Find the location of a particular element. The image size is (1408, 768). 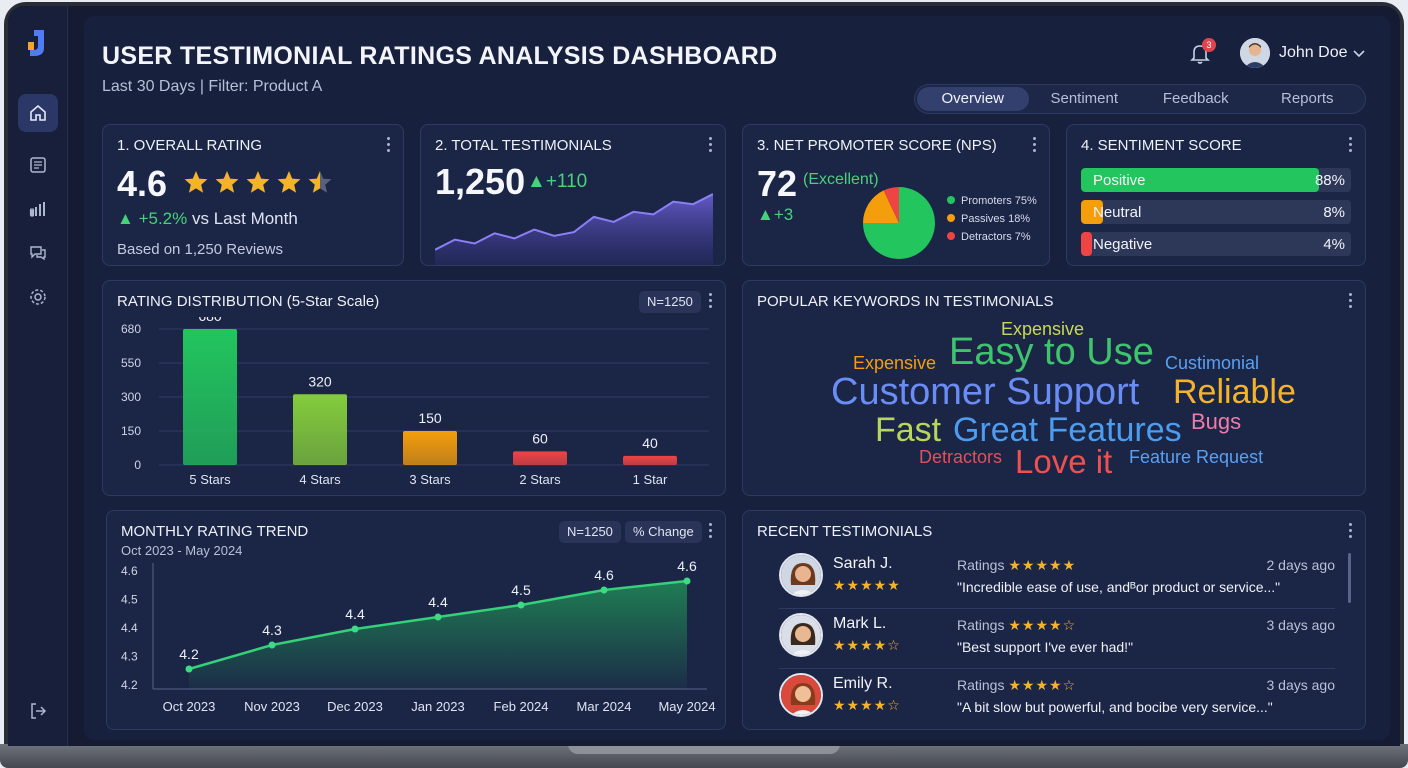

y-tick-label: 4.4 is located at coordinates (129, 628).